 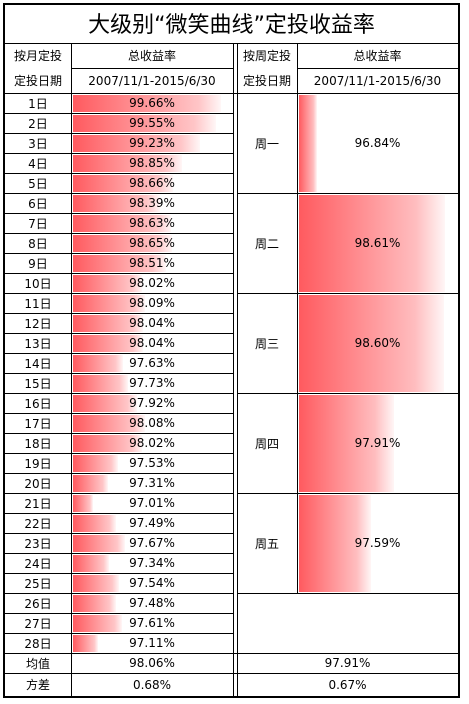 What do you see at coordinates (37, 81) in the screenshot?
I see `monthly-header-label: 定投日期` at bounding box center [37, 81].